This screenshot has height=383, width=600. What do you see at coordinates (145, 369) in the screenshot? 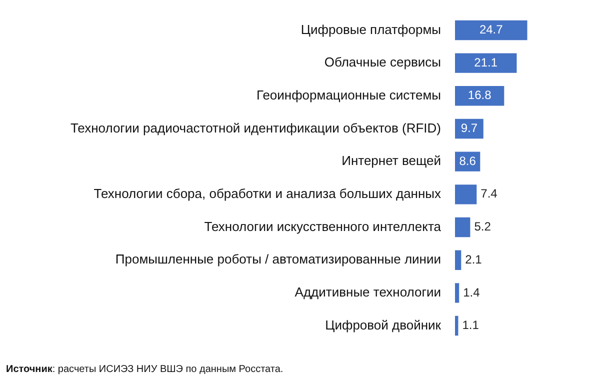
I see `text: Источник: расчеты ИСИЭЗ НИУ ВШЭ по данным Росстата.` at bounding box center [145, 369].